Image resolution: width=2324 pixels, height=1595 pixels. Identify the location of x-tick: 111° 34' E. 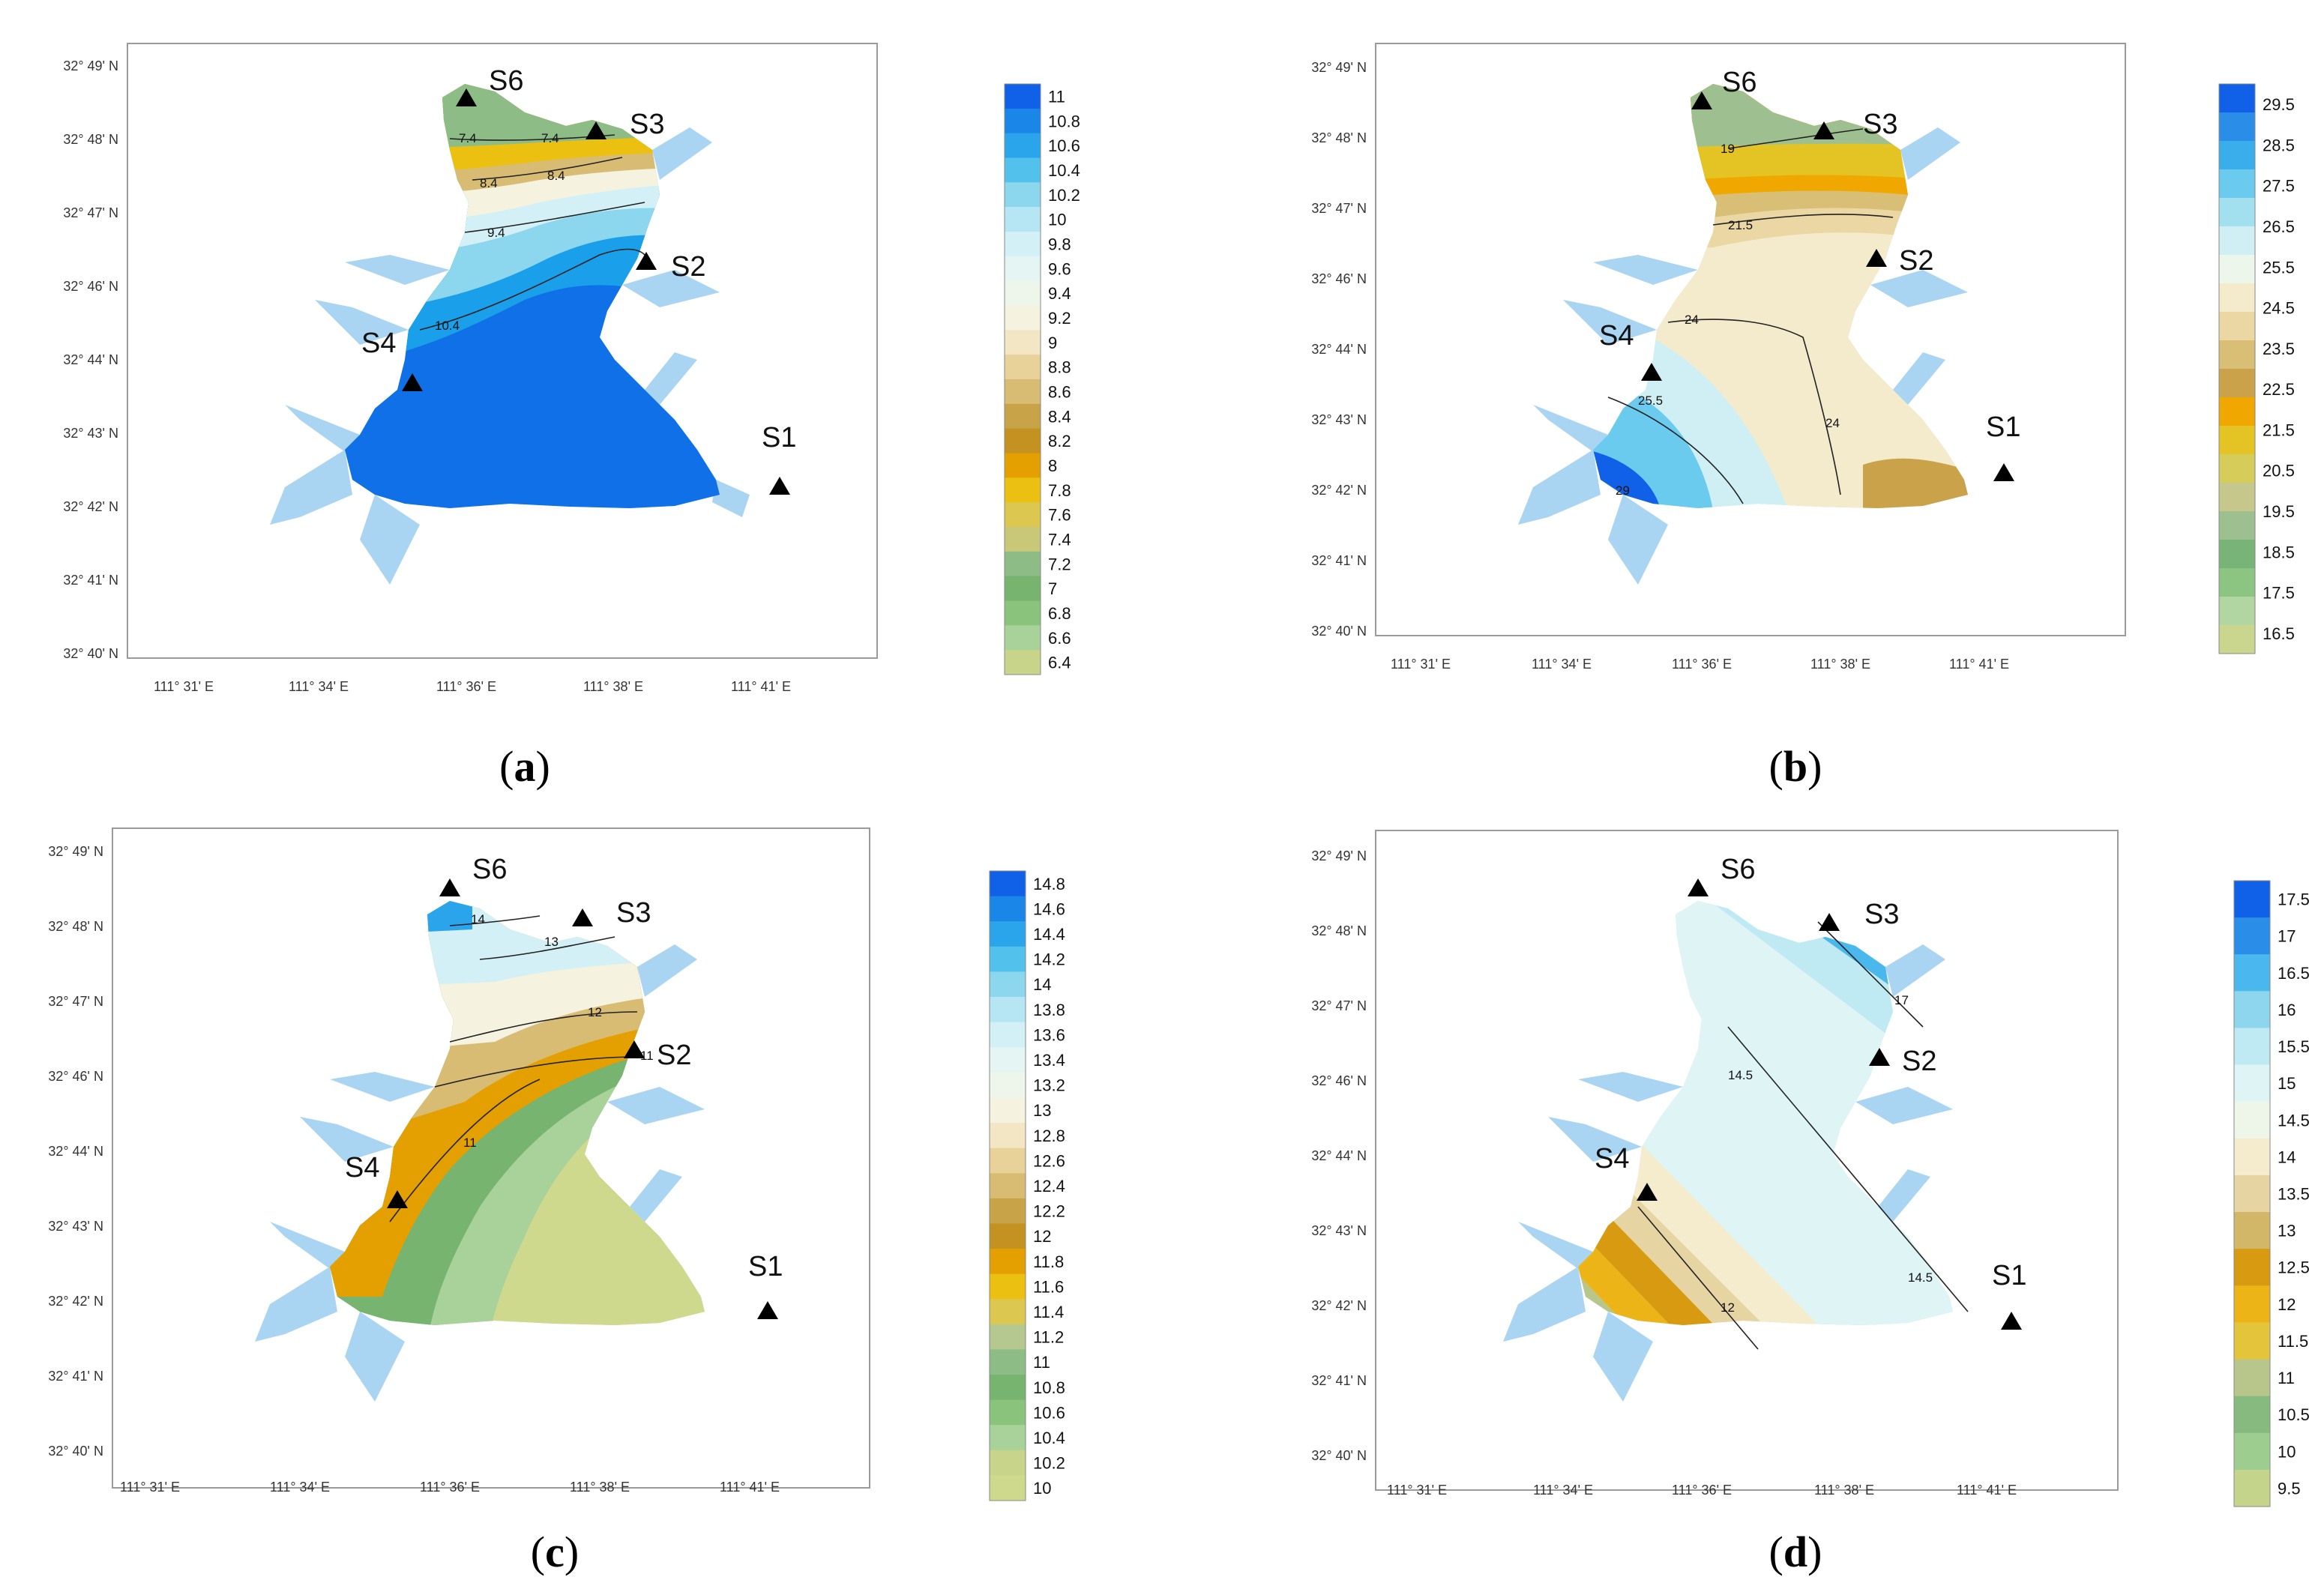
(1563, 1490).